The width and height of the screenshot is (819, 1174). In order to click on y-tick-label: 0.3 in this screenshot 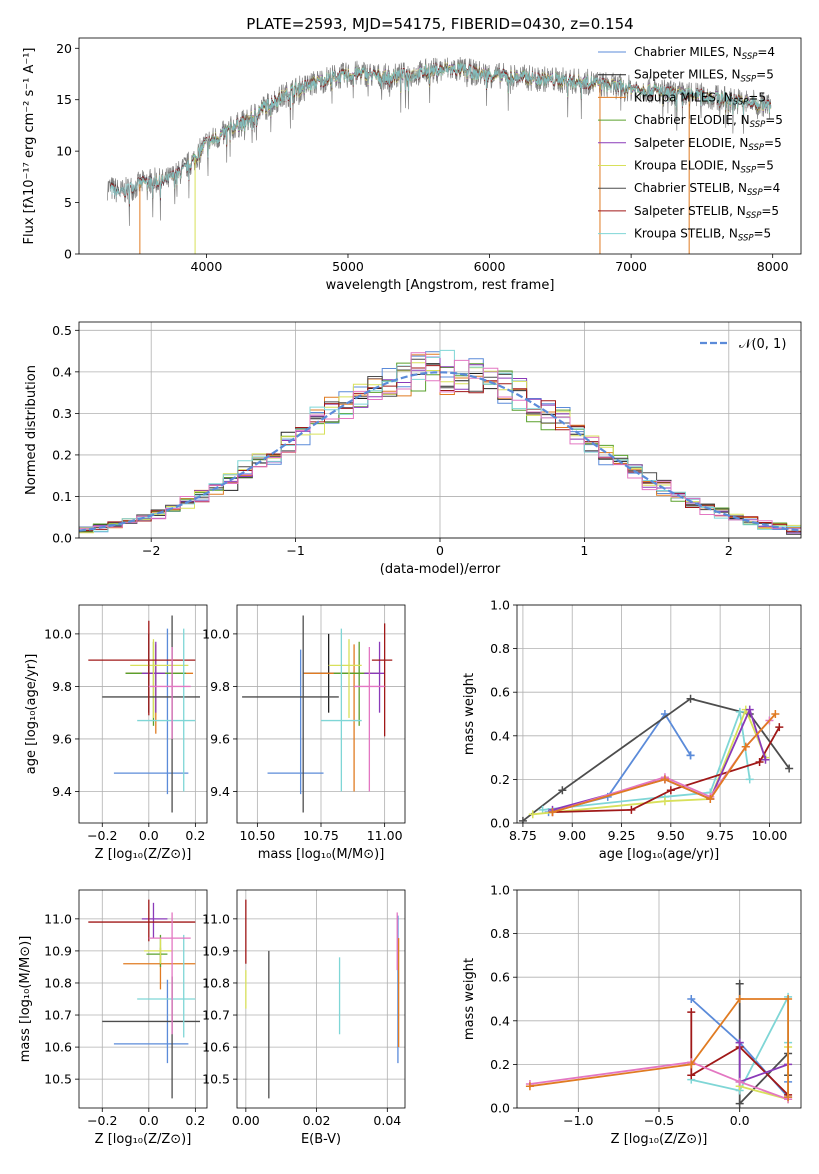, I will do `click(62, 413)`.